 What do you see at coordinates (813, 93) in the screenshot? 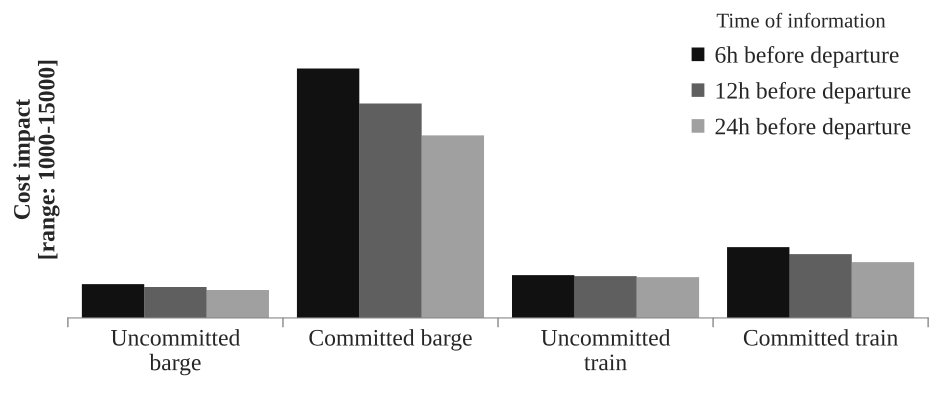
I see `legend-label: 12h before departure` at bounding box center [813, 93].